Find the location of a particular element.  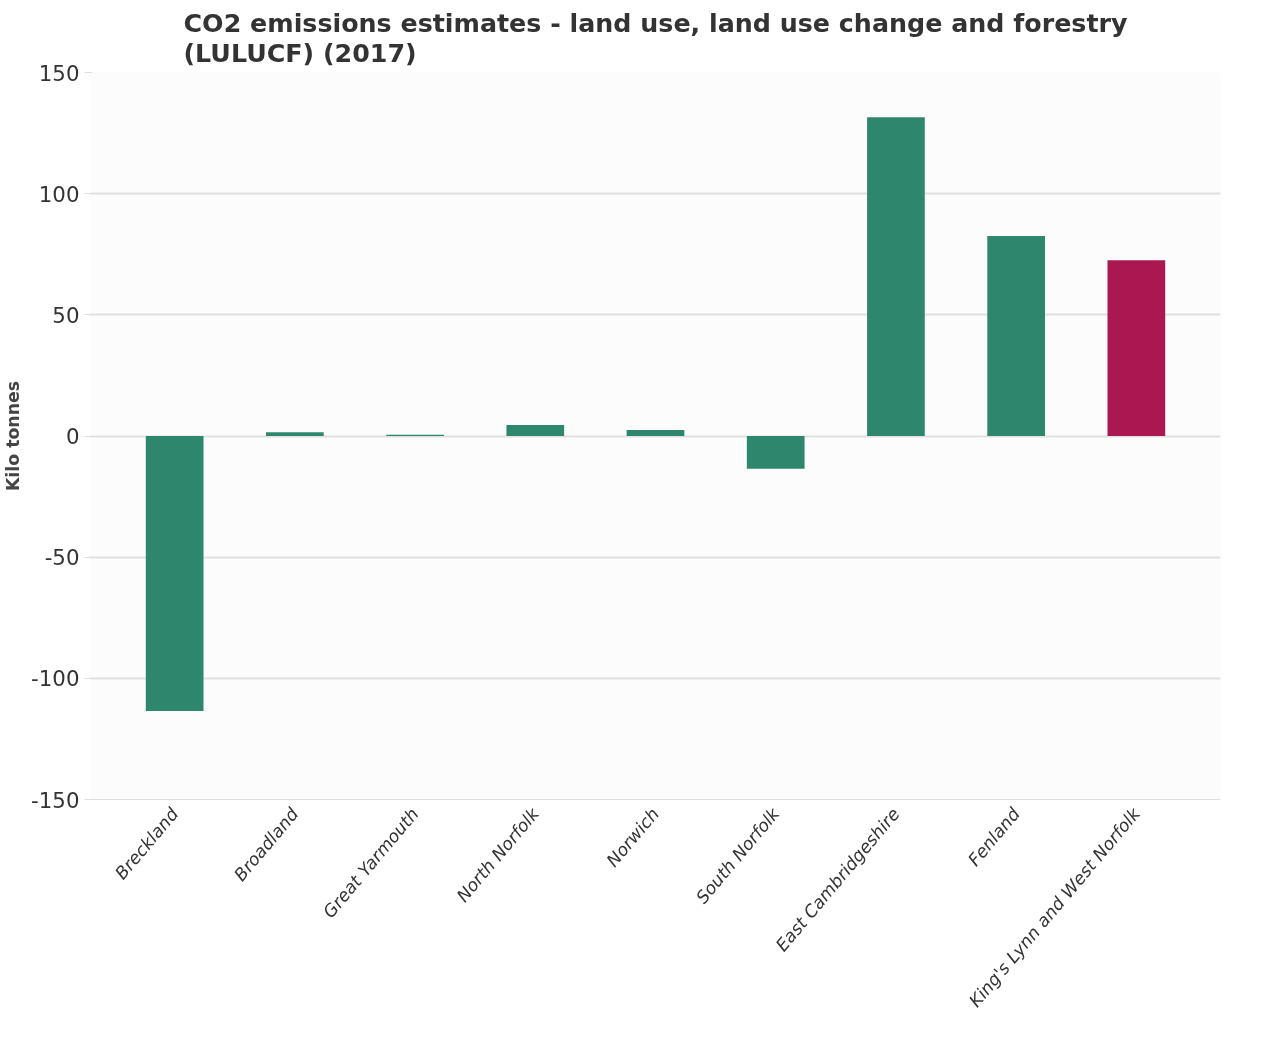

y-tick-label: 50 is located at coordinates (66, 315).